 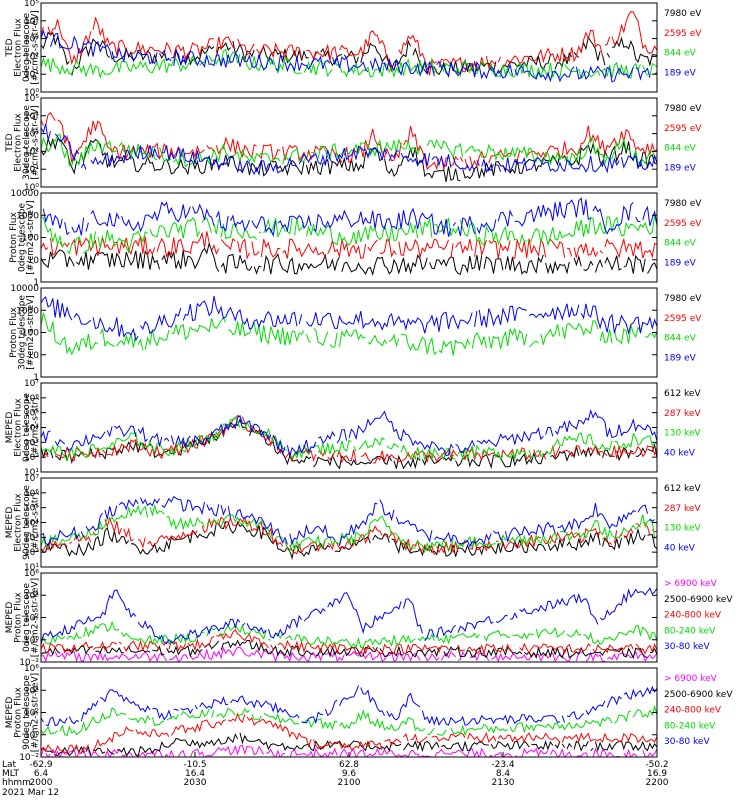 I want to click on legend-entry: 2500-6900 keV, so click(x=698, y=695).